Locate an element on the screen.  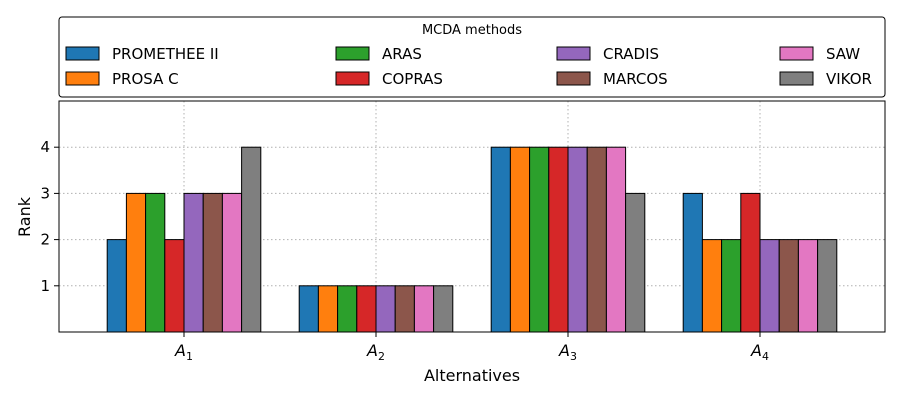
bar-aras-a2 is located at coordinates (347, 309).